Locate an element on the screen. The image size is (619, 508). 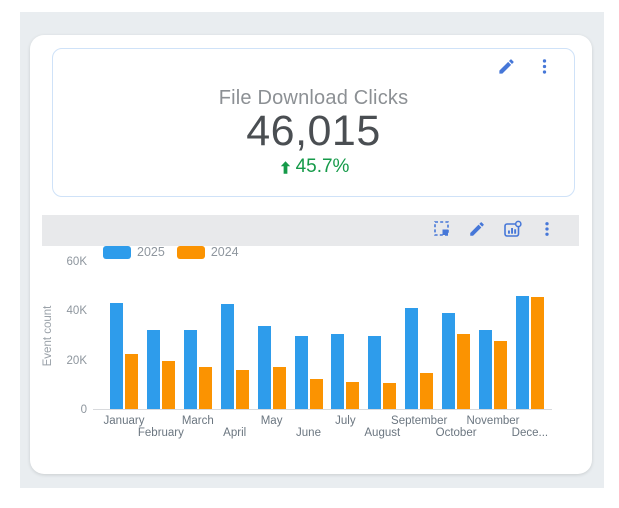
bar-2025-december is located at coordinates (522, 352).